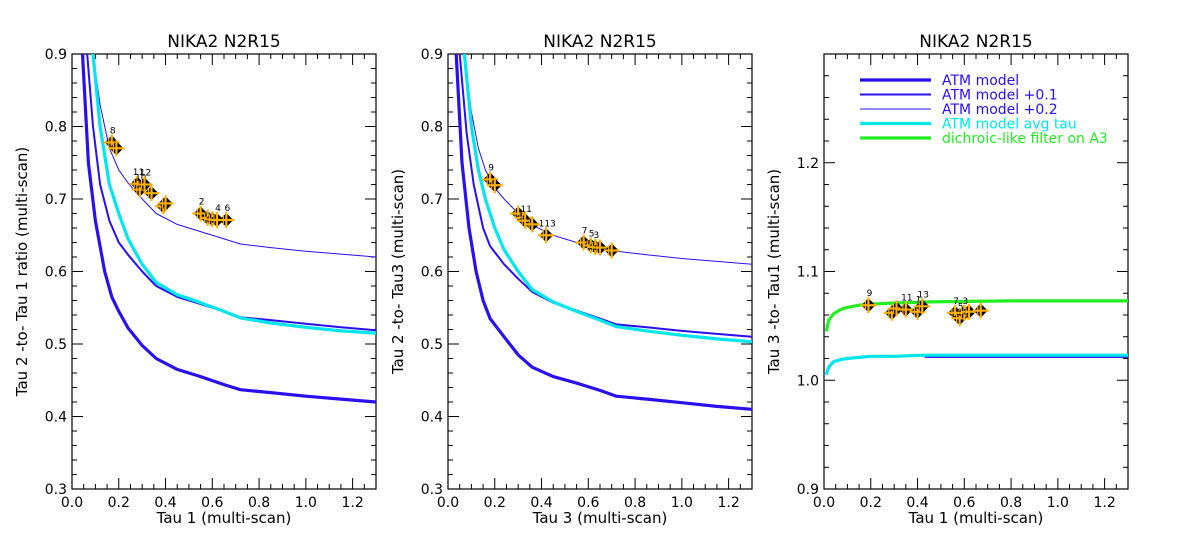 This screenshot has height=550, width=1200. I want to click on point-label: 4, so click(218, 209).